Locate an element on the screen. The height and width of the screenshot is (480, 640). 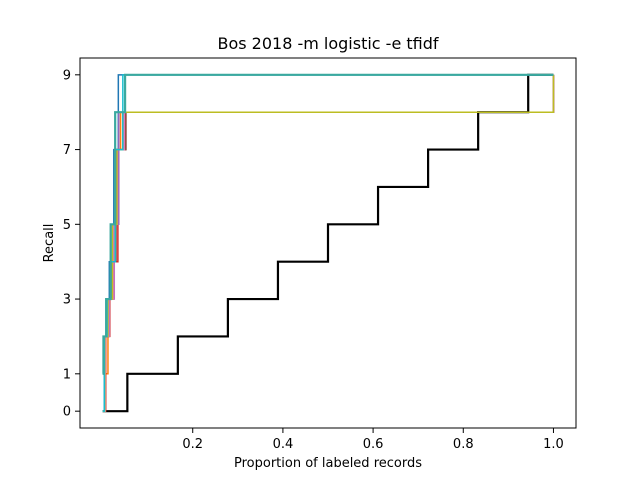
x-tick-label: 0.2 is located at coordinates (192, 444).